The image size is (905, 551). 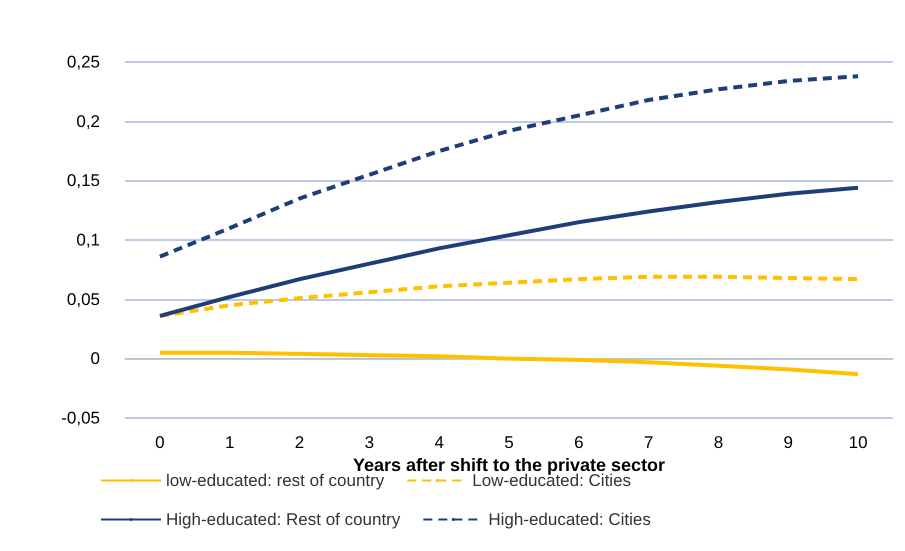 I want to click on x-tick-label: 10, so click(x=858, y=442).